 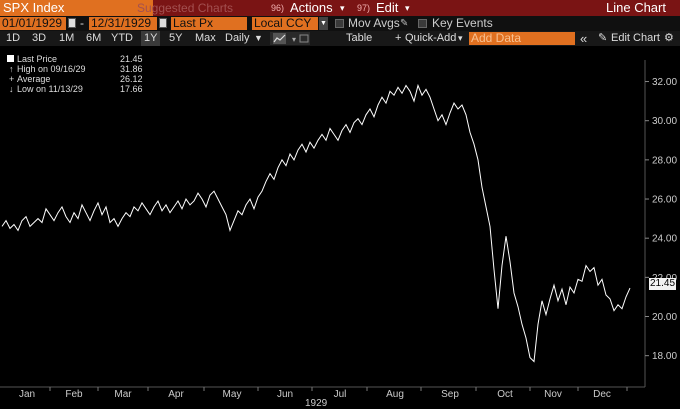 I want to click on y-tick-label: 26.00, so click(x=664, y=200).